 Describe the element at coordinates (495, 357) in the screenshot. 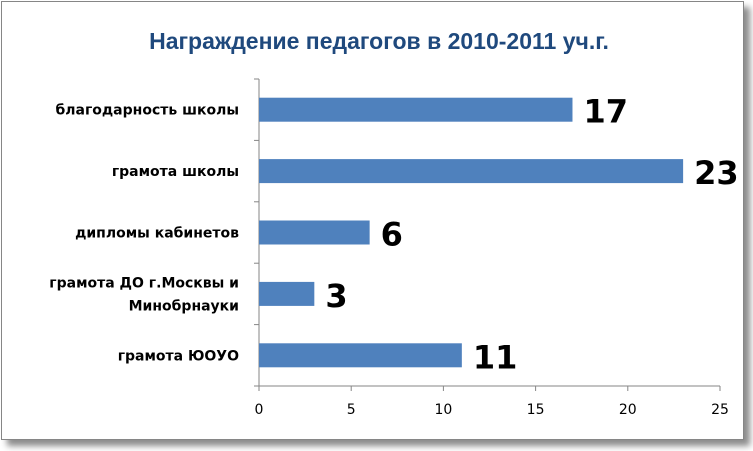

I see `data-label: 11` at that location.